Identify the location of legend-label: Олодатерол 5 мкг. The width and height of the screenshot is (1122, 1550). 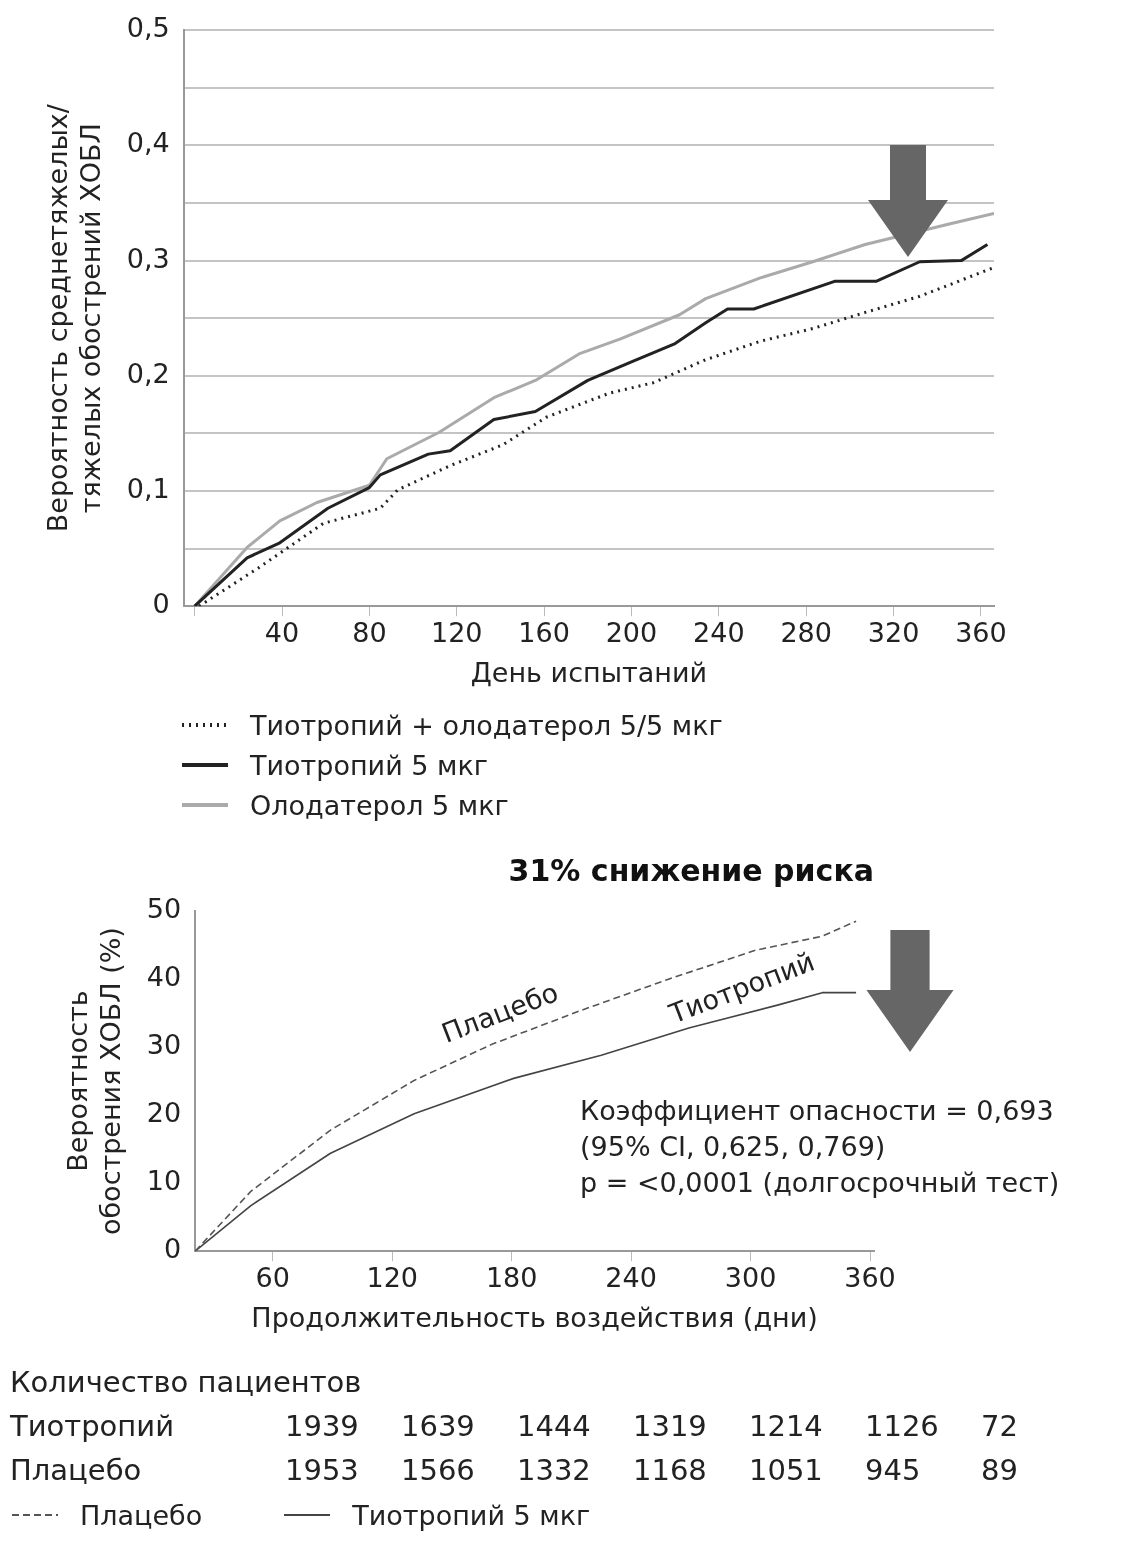
(379, 805).